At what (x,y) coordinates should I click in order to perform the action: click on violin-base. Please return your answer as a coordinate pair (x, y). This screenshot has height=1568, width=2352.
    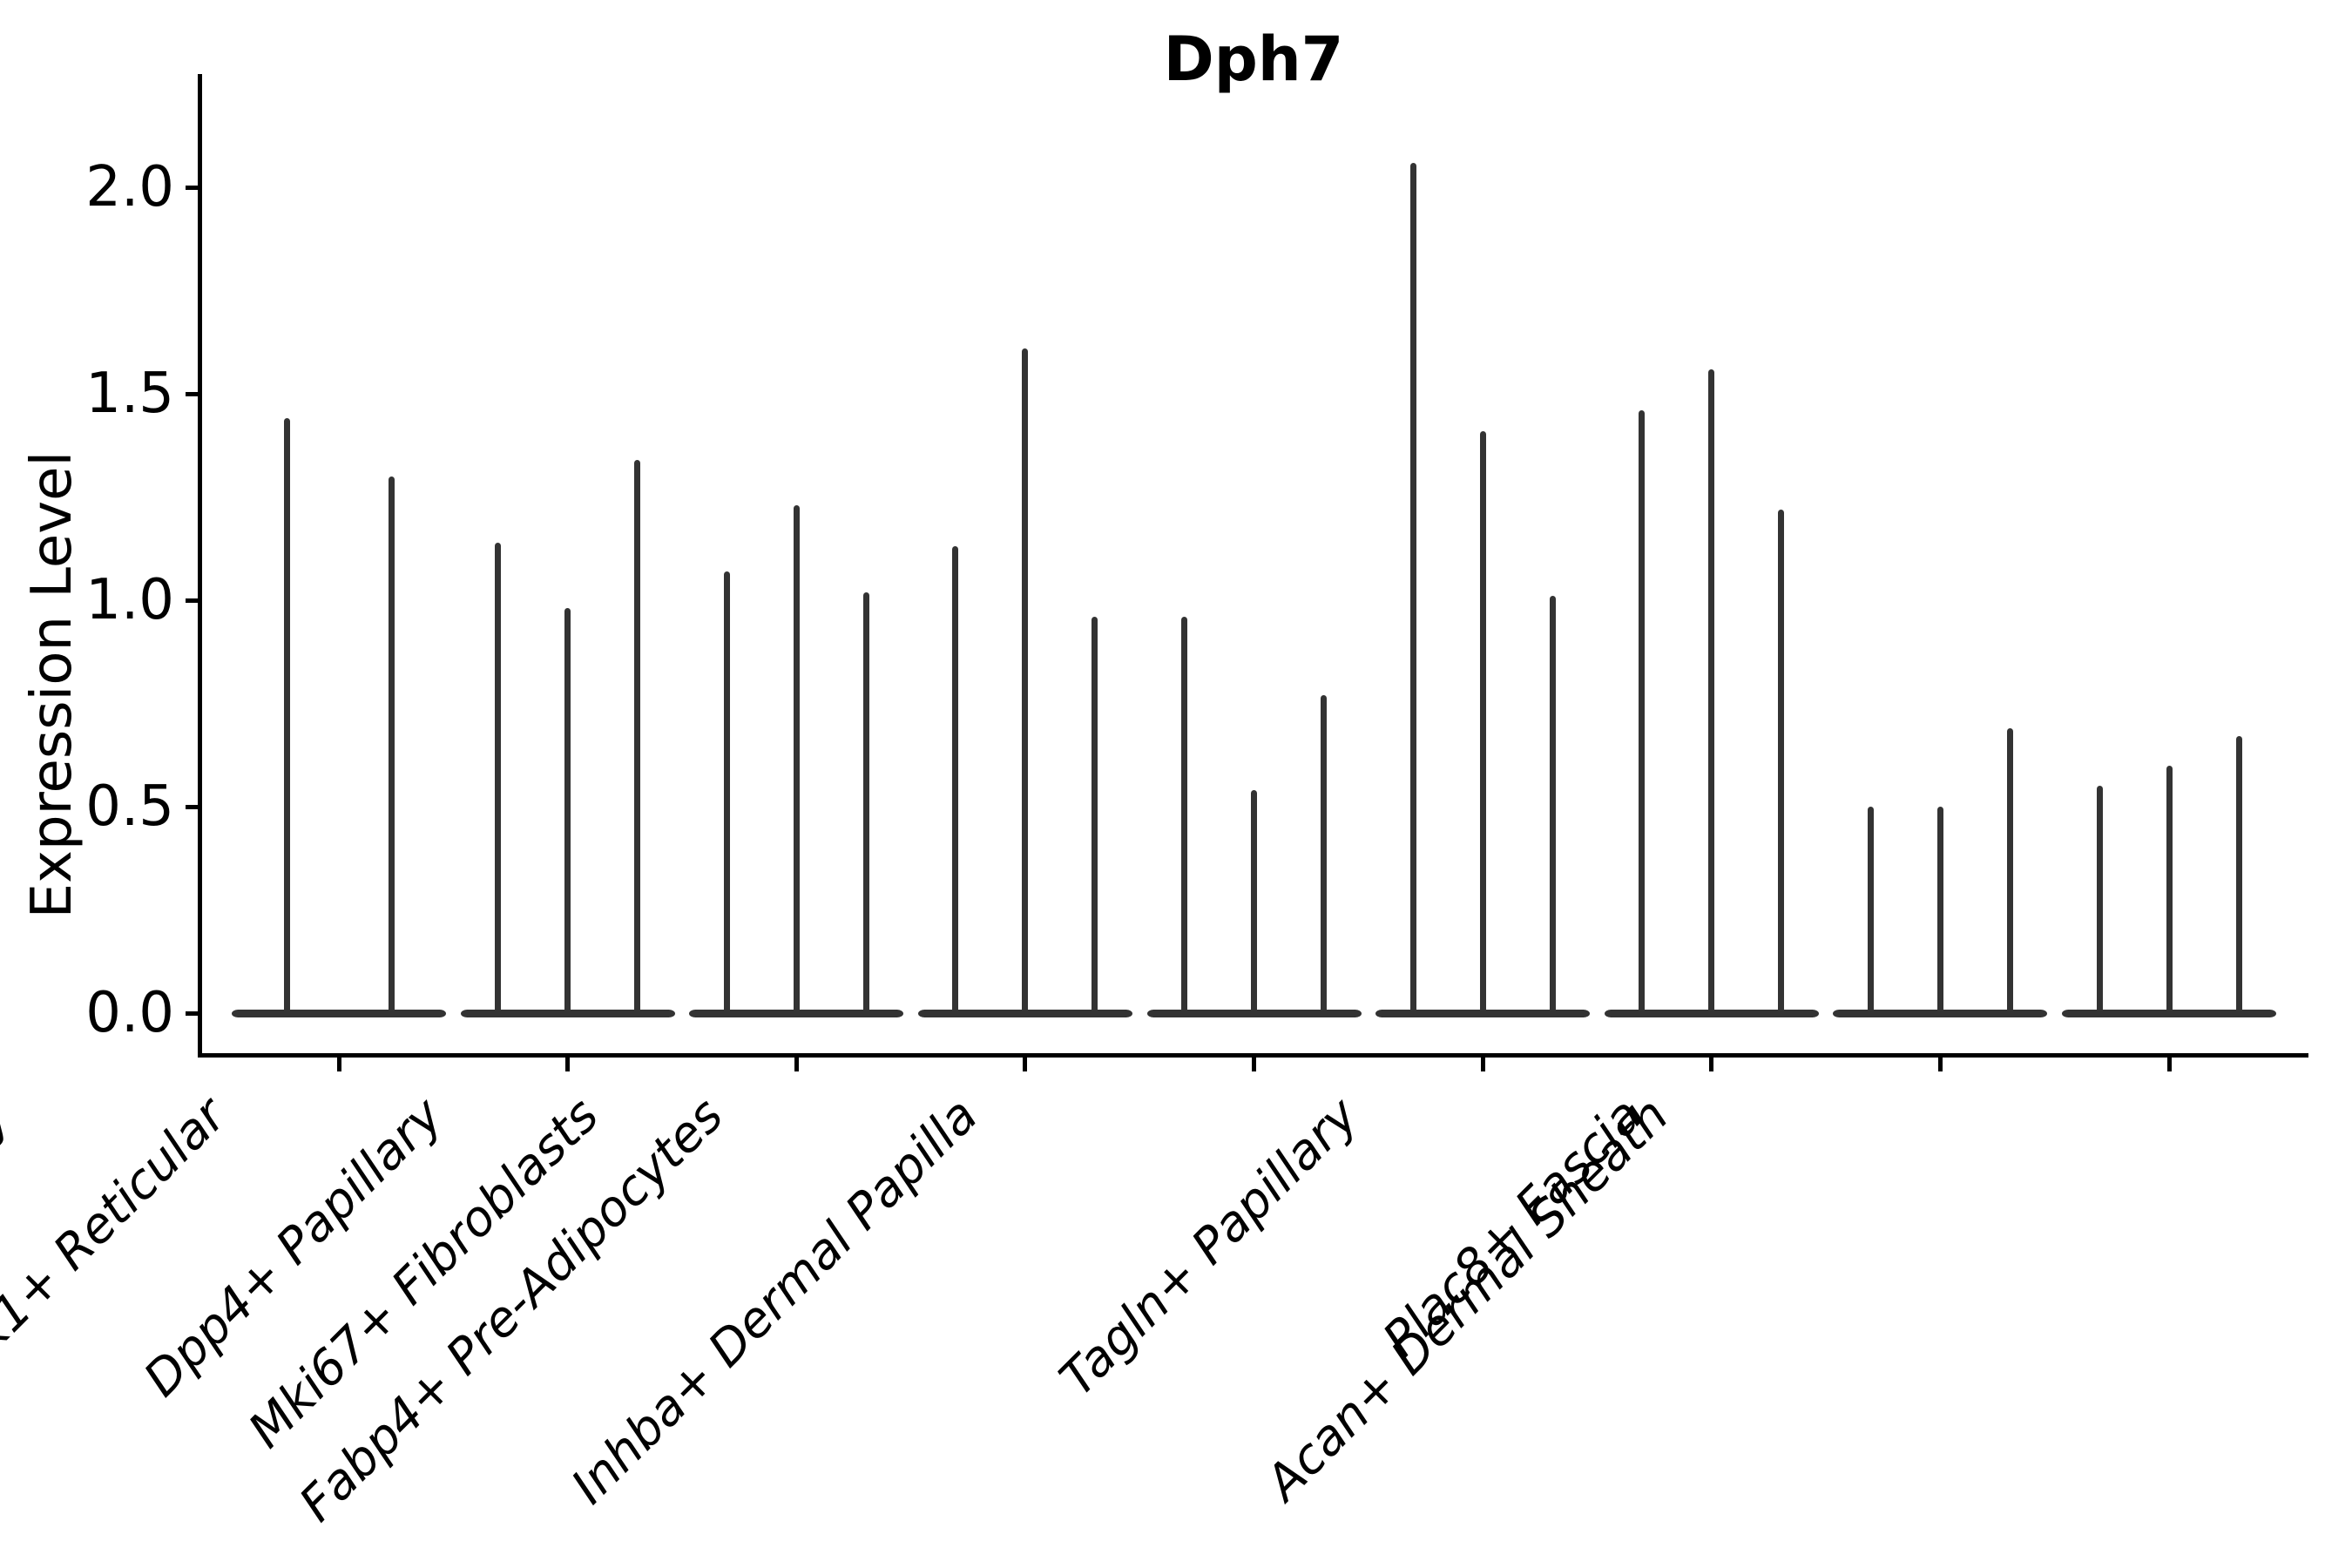
    Looking at the image, I should click on (339, 1013).